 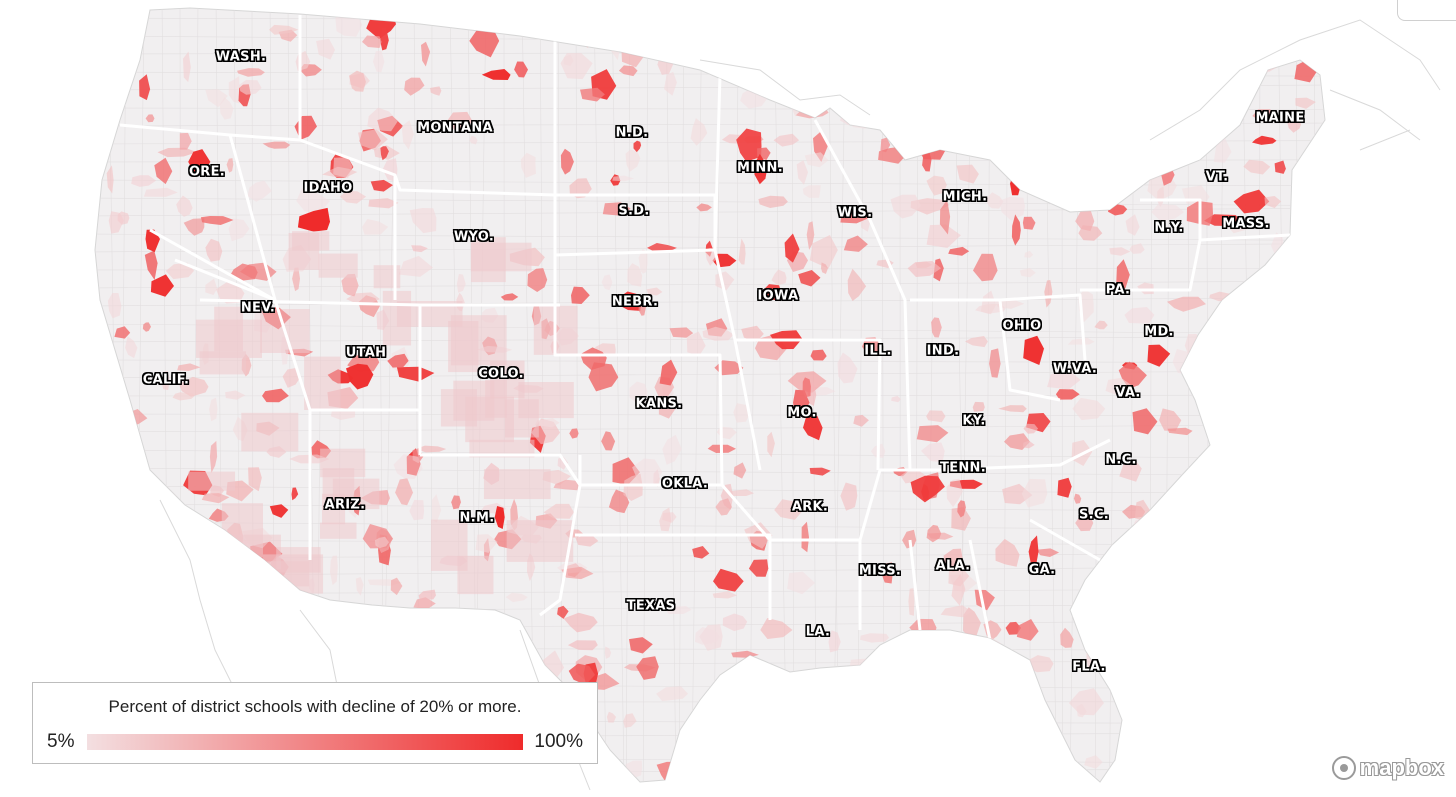 What do you see at coordinates (1089, 667) in the screenshot?
I see `state-label-fl: FLA.` at bounding box center [1089, 667].